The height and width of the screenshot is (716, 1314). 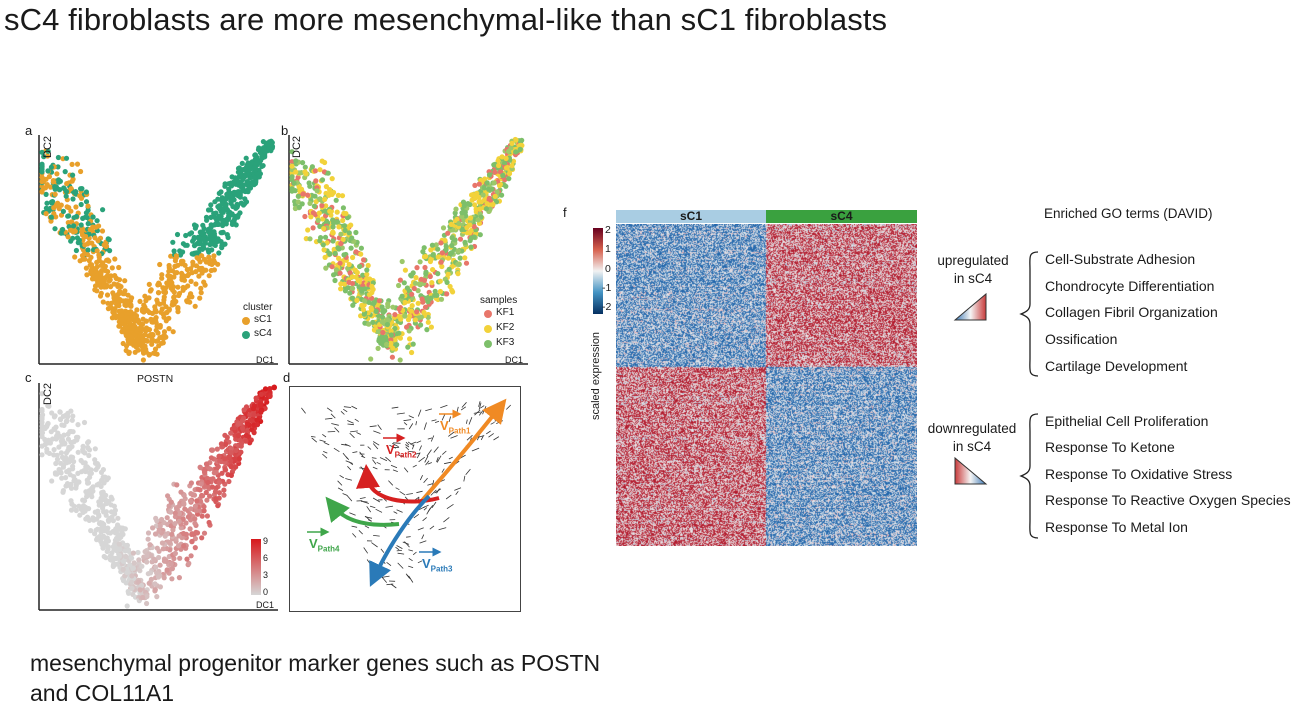 What do you see at coordinates (970, 306) in the screenshot?
I see `up-triangle-icon` at bounding box center [970, 306].